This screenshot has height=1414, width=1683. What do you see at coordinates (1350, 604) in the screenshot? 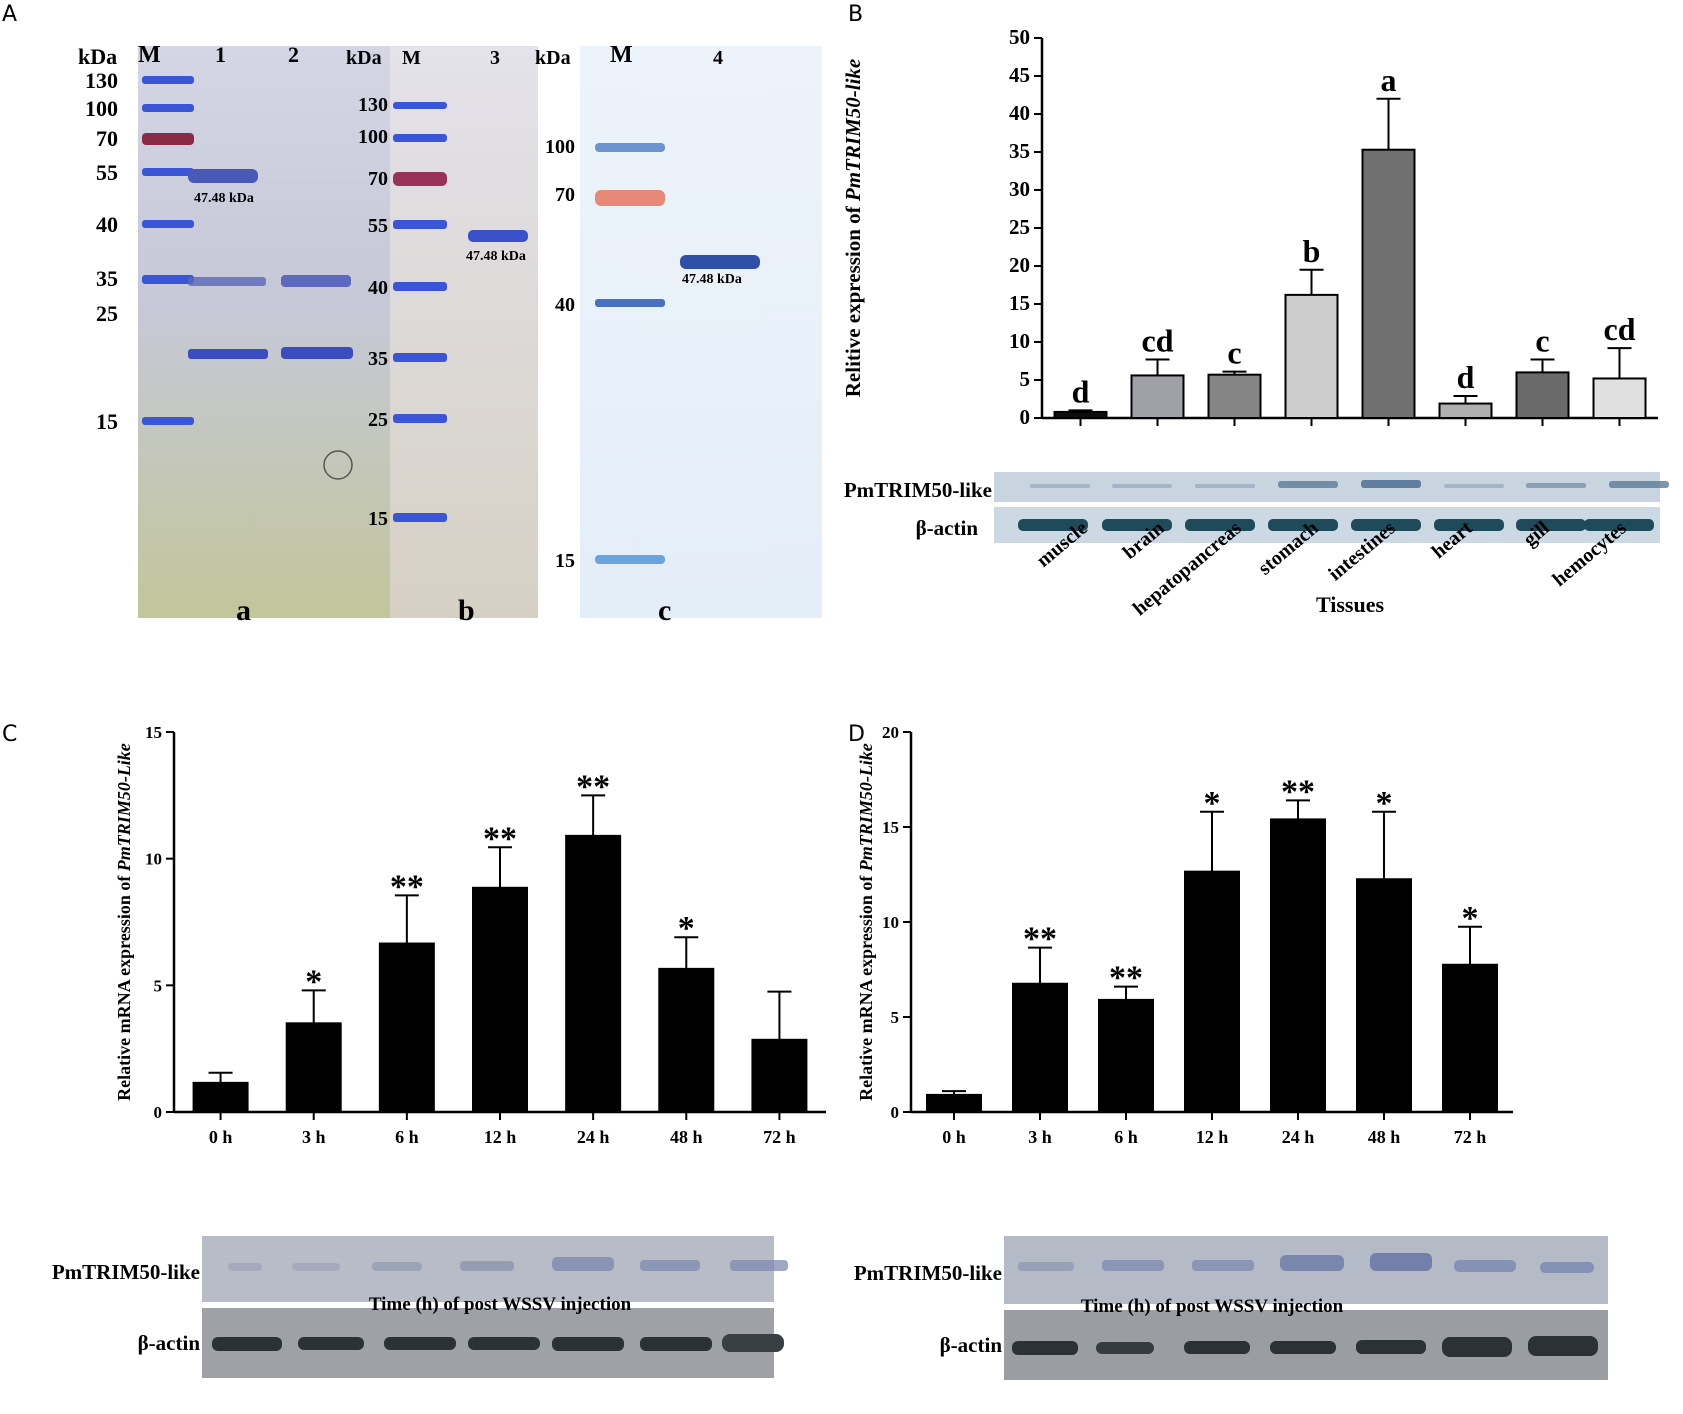
I see `x-axis-label: Tissues` at bounding box center [1350, 604].